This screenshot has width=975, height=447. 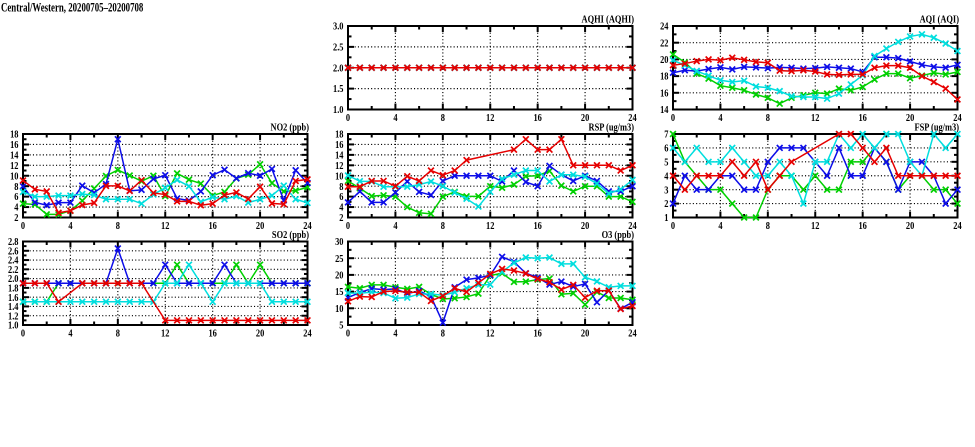 What do you see at coordinates (13, 261) in the screenshot?
I see `svg-text: 2.4` at bounding box center [13, 261].